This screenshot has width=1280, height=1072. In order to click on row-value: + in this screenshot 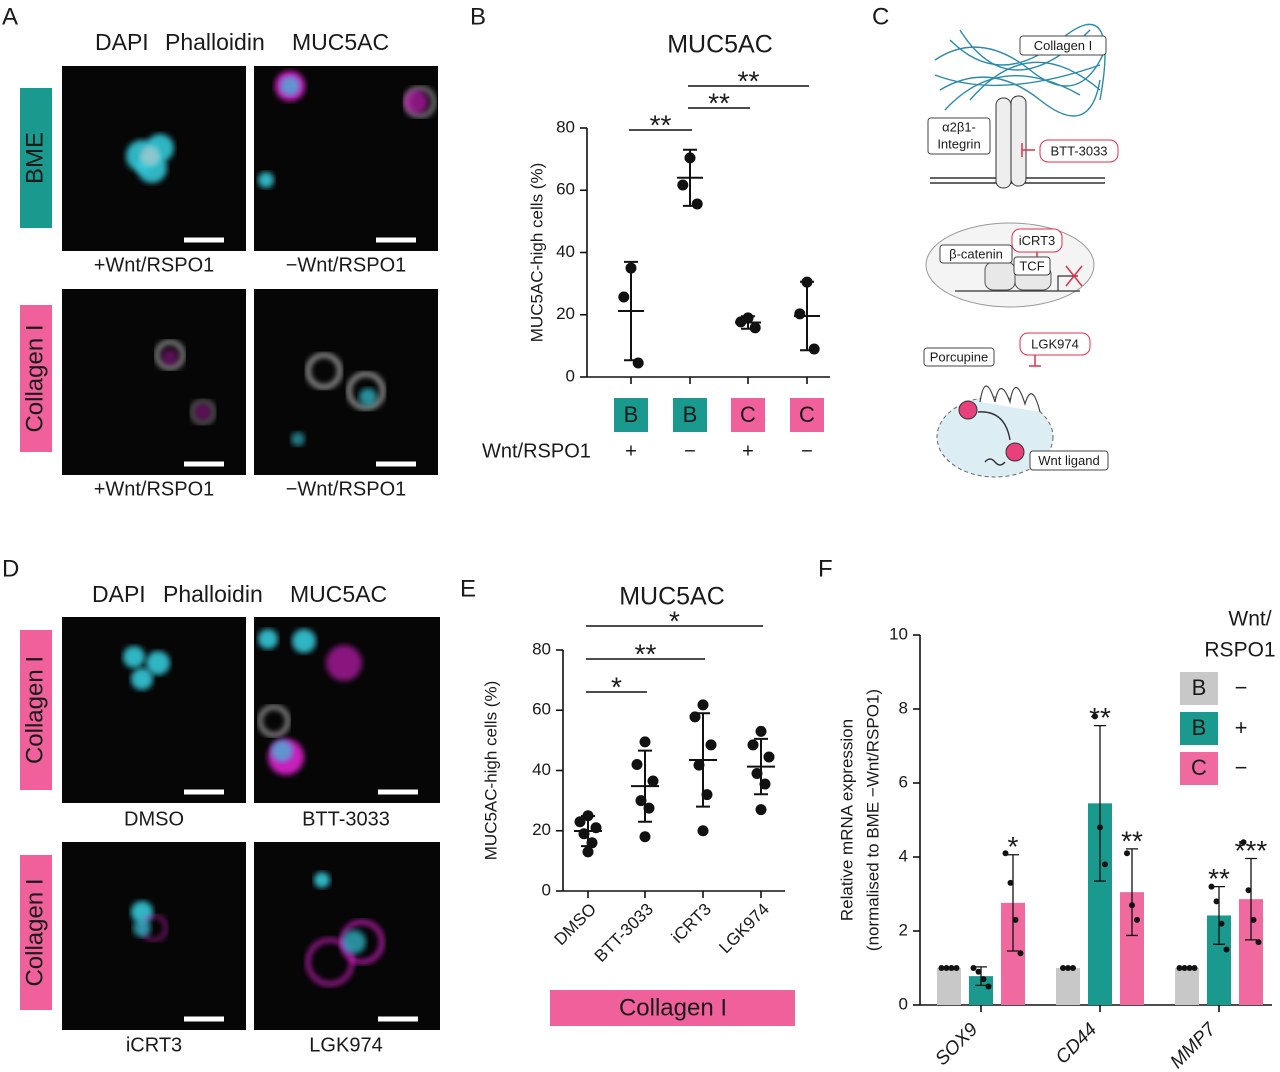, I will do `click(631, 451)`.